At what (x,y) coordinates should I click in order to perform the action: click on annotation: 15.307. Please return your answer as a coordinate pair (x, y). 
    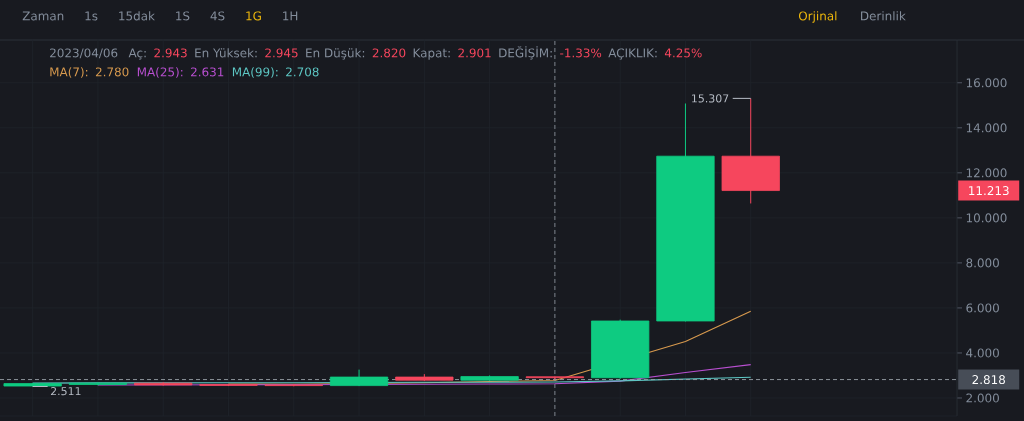
    Looking at the image, I should click on (710, 98).